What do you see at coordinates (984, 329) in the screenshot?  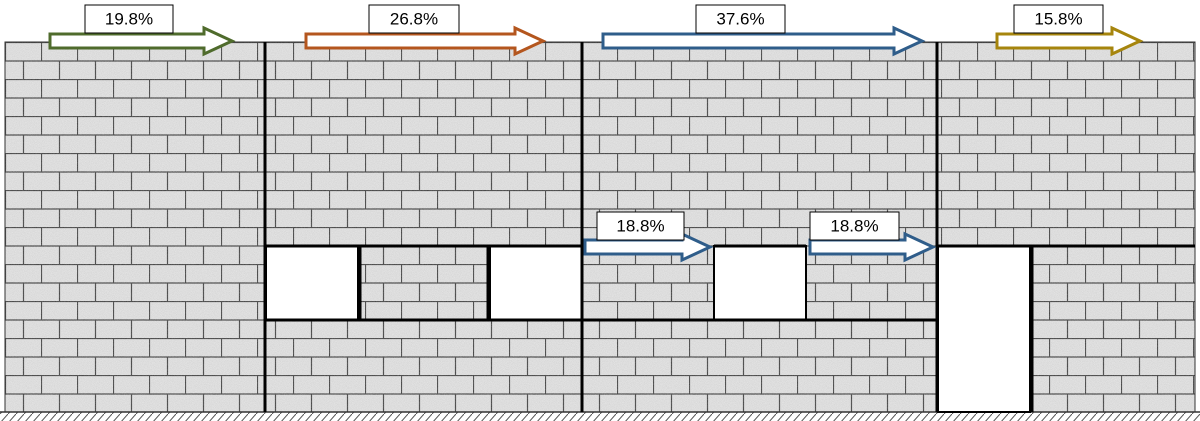 I see `door` at bounding box center [984, 329].